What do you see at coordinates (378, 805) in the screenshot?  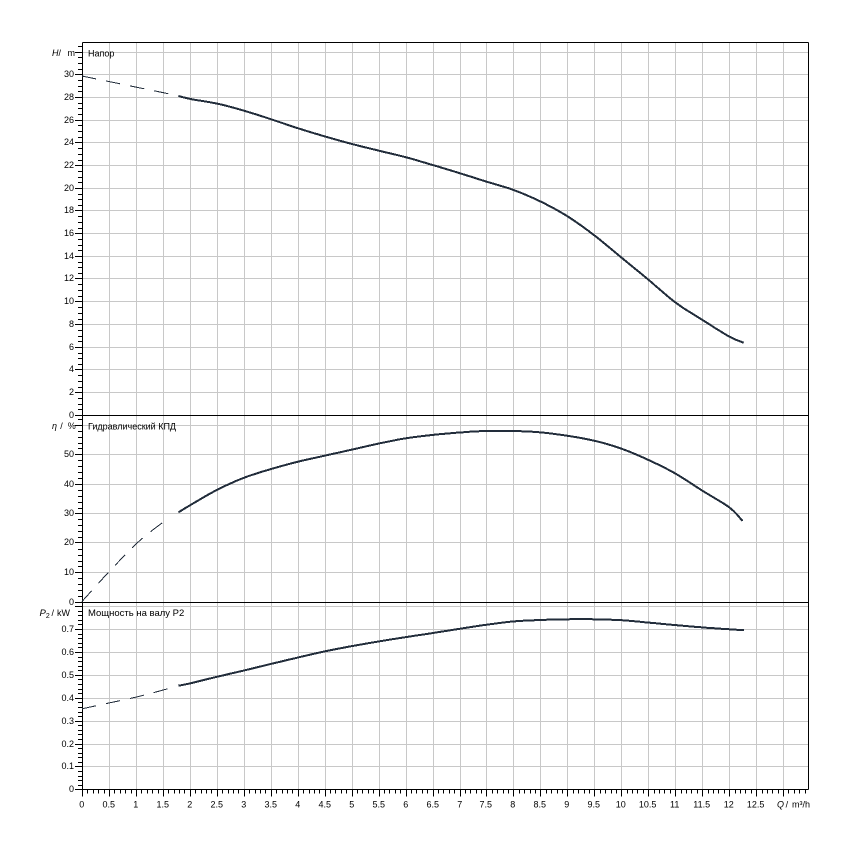 I see `svg-text: 5.5` at bounding box center [378, 805].